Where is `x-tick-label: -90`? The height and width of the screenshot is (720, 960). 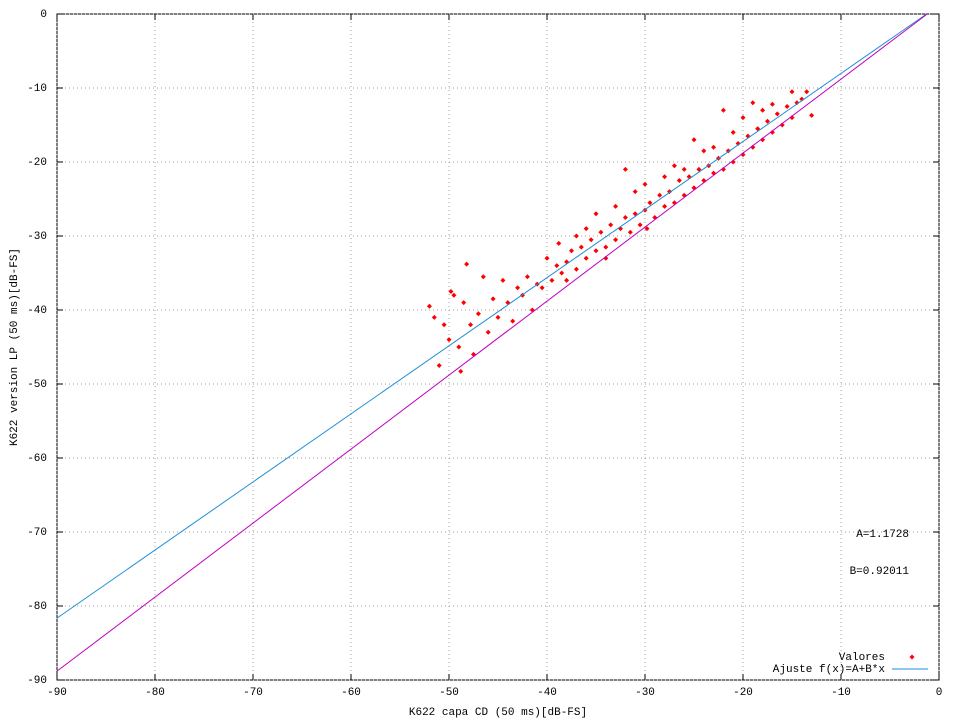
x-tick-label: -90 is located at coordinates (57, 693).